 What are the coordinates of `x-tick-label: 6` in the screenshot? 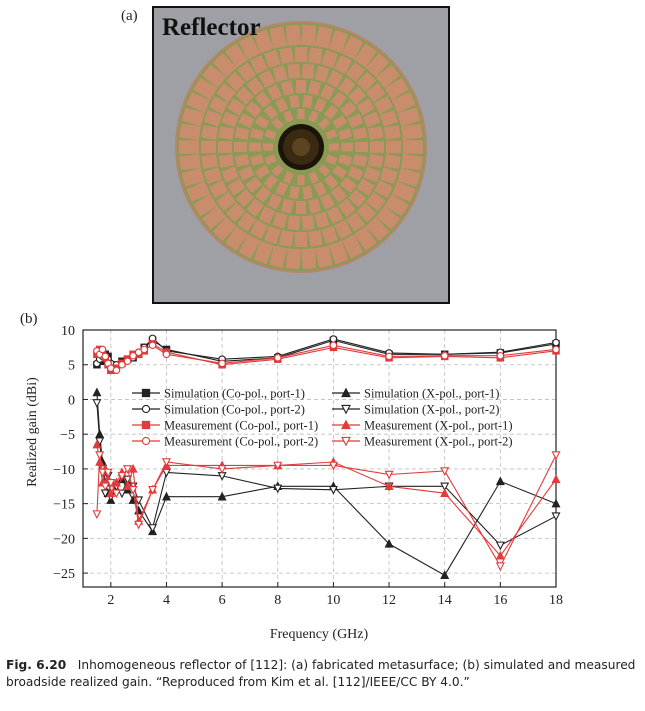 It's located at (222, 600).